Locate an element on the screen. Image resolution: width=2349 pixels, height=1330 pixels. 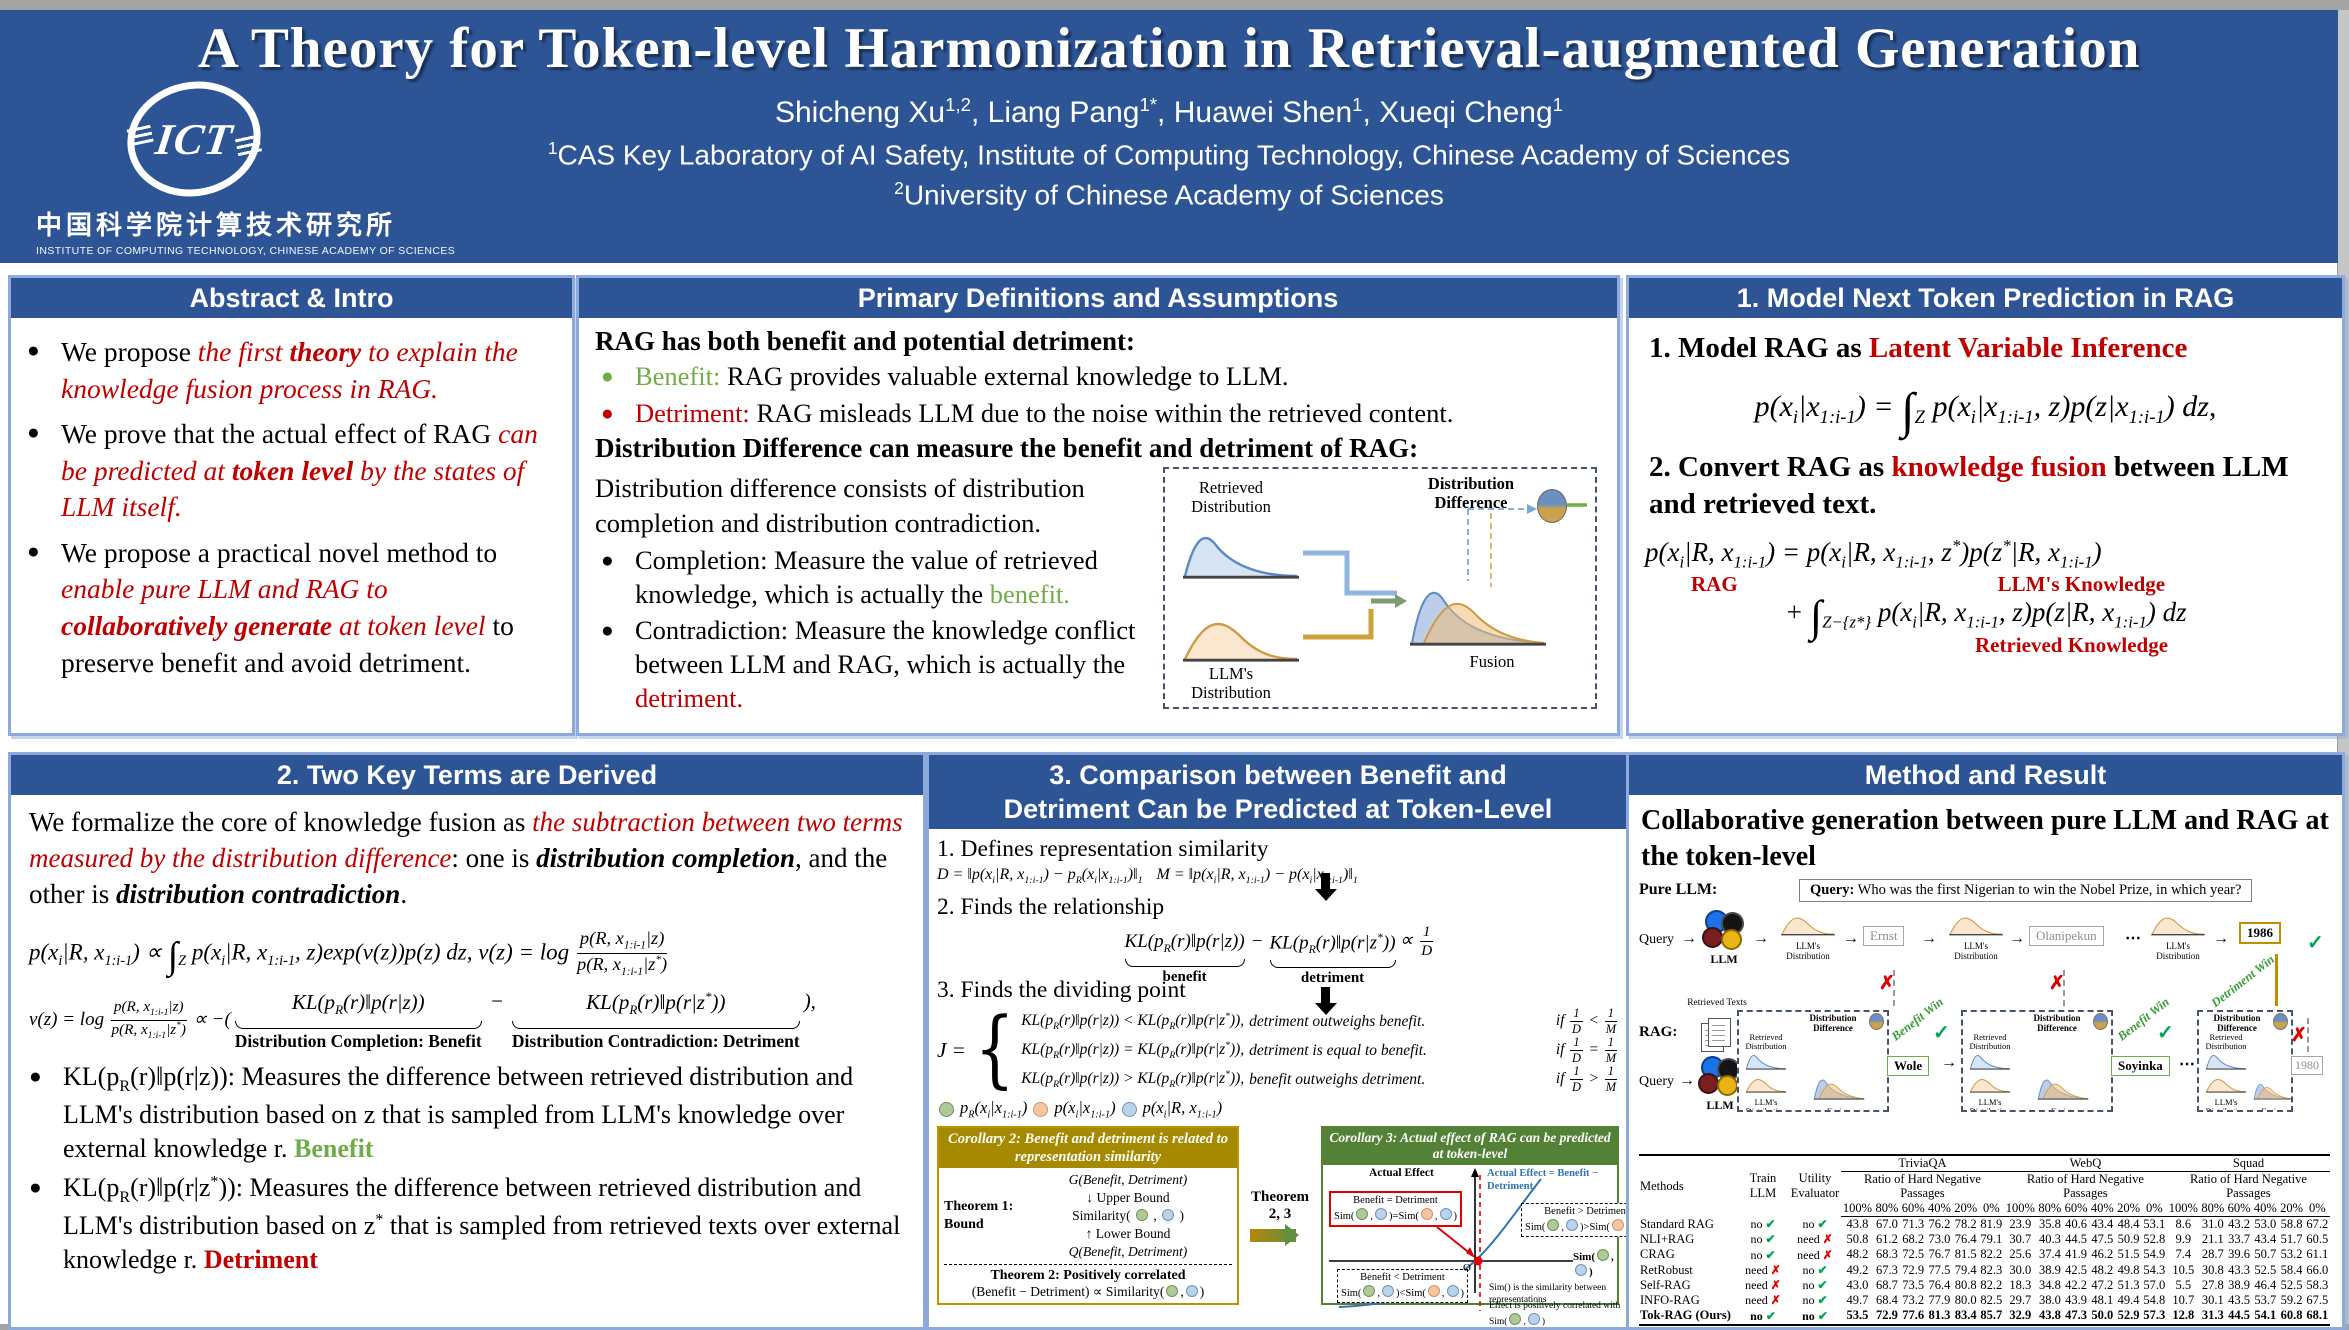
score-cell: 38.0 is located at coordinates (2049, 1300).